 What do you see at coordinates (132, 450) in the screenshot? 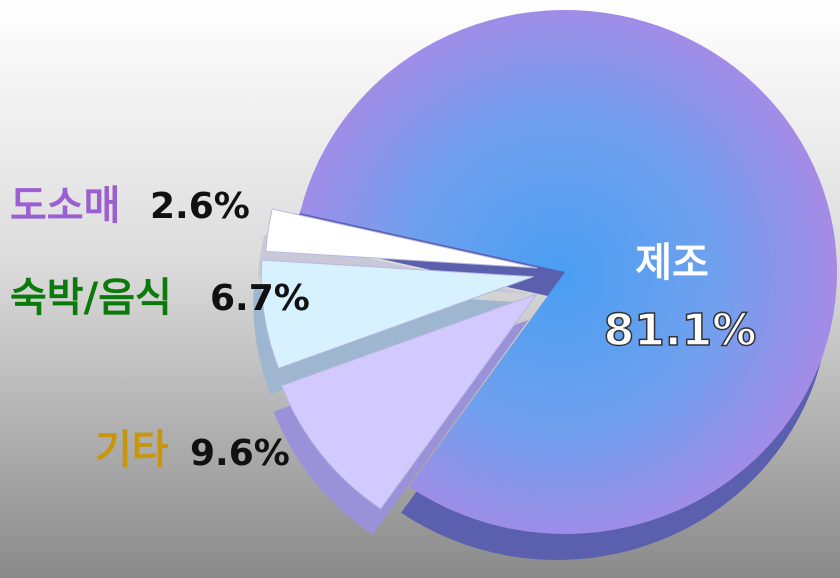
I see `category-label: 기타` at bounding box center [132, 450].